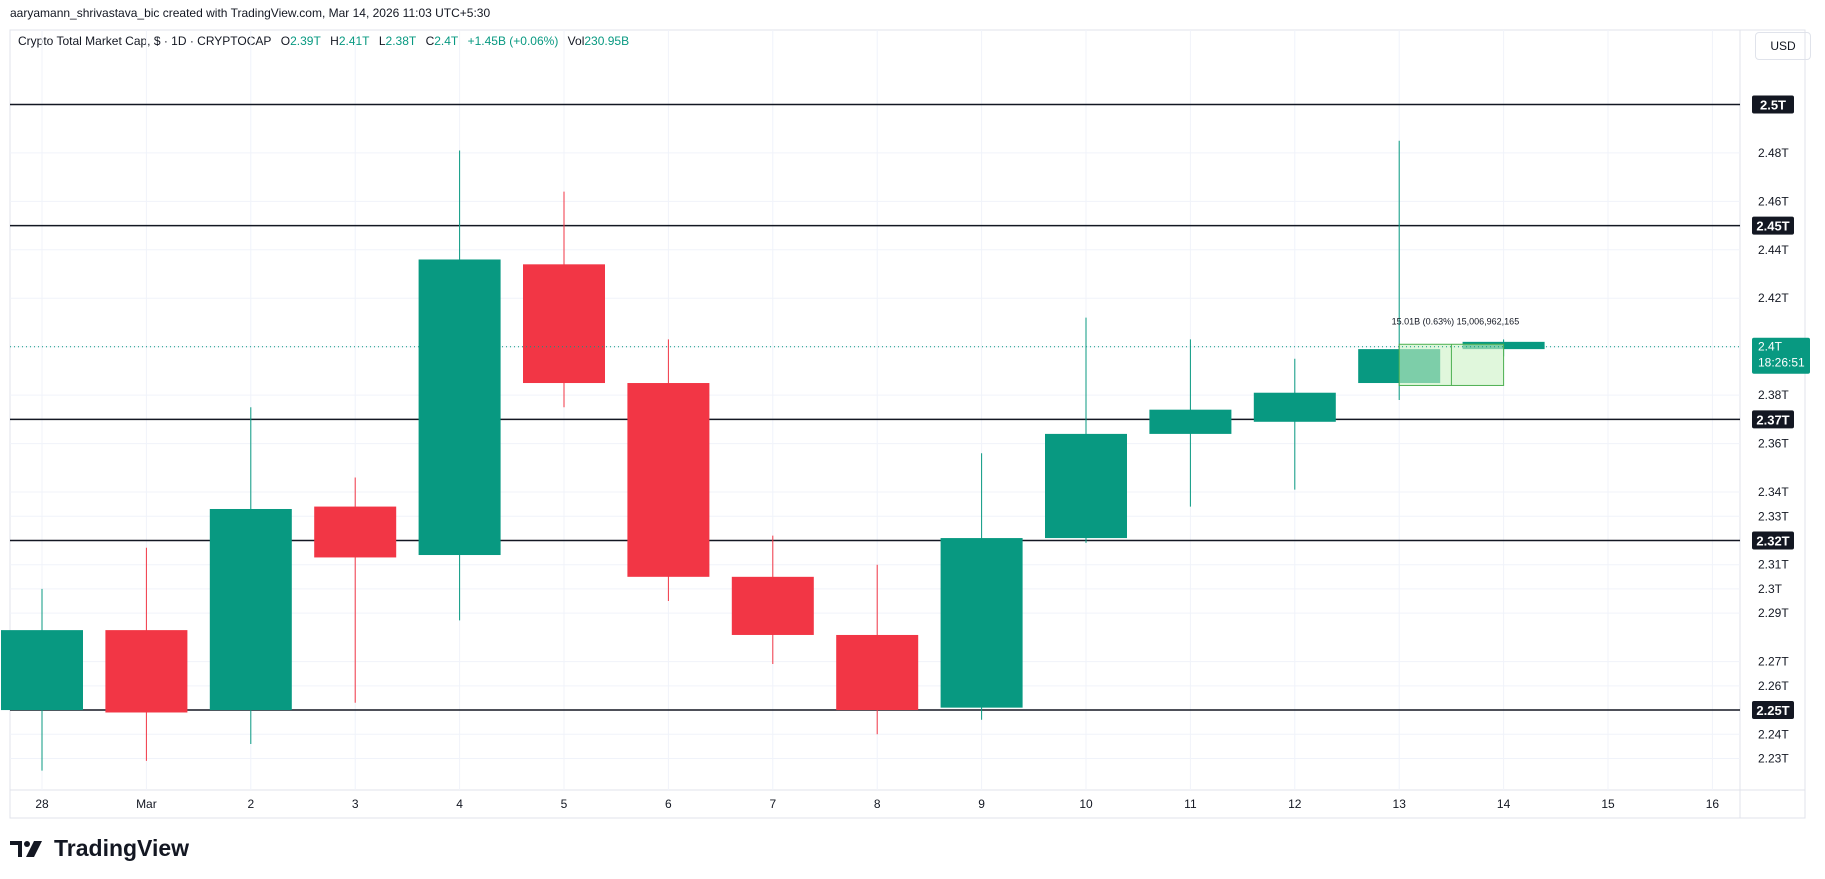 The width and height of the screenshot is (1825, 879). What do you see at coordinates (668, 804) in the screenshot?
I see `x-tick-label: 6` at bounding box center [668, 804].